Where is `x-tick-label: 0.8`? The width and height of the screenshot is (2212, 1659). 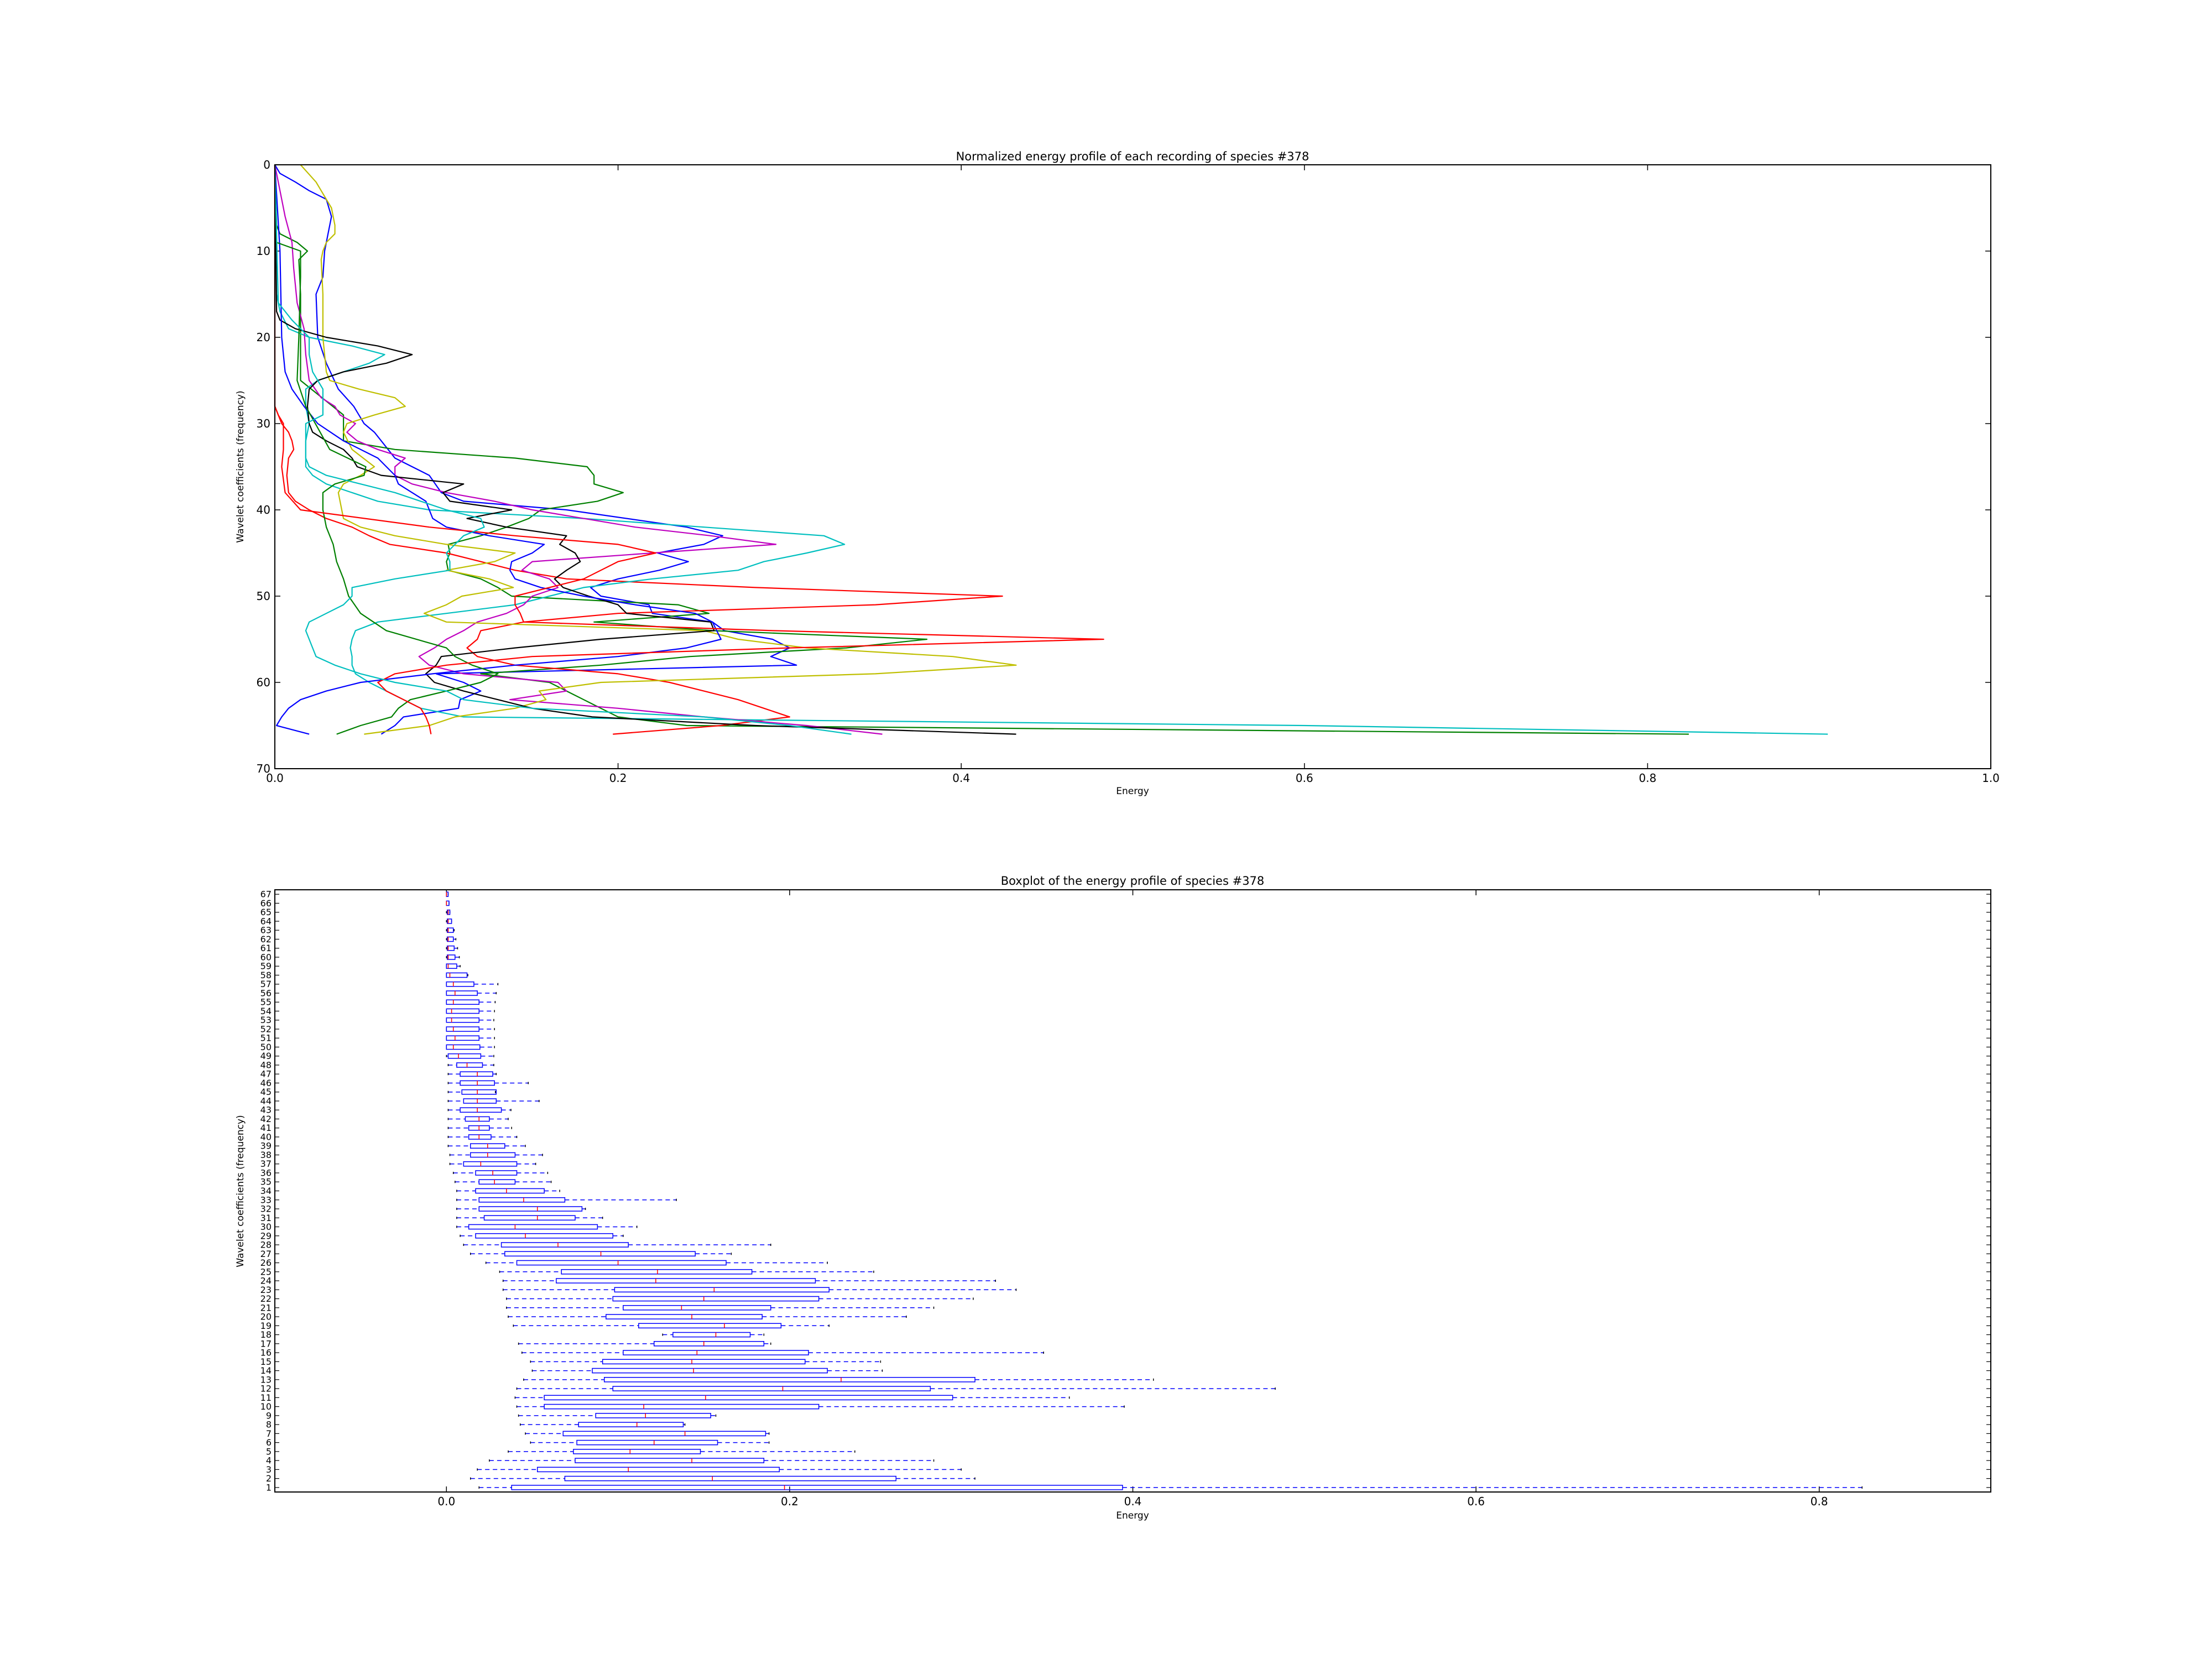
x-tick-label: 0.8 is located at coordinates (1820, 1502).